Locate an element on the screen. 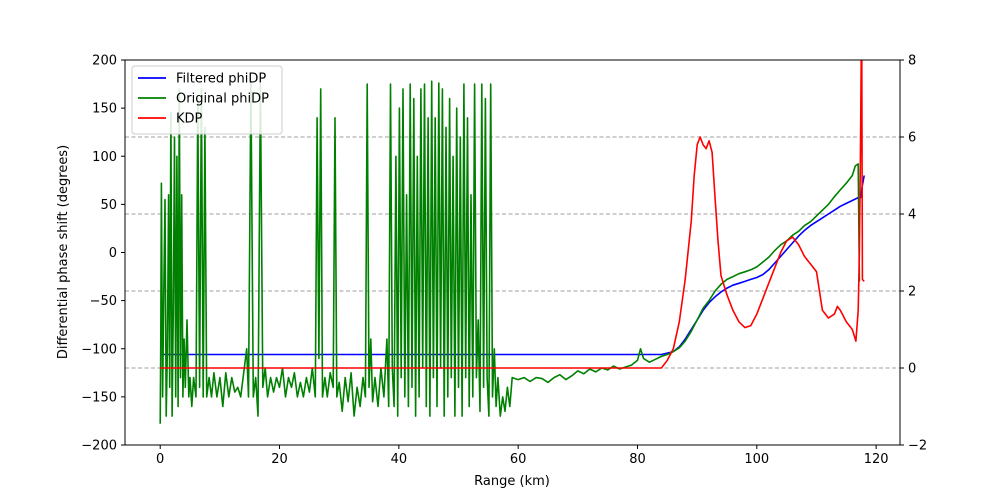 Image resolution: width=1000 pixels, height=500 pixels. y-tick-label-right: 2 is located at coordinates (912, 292).